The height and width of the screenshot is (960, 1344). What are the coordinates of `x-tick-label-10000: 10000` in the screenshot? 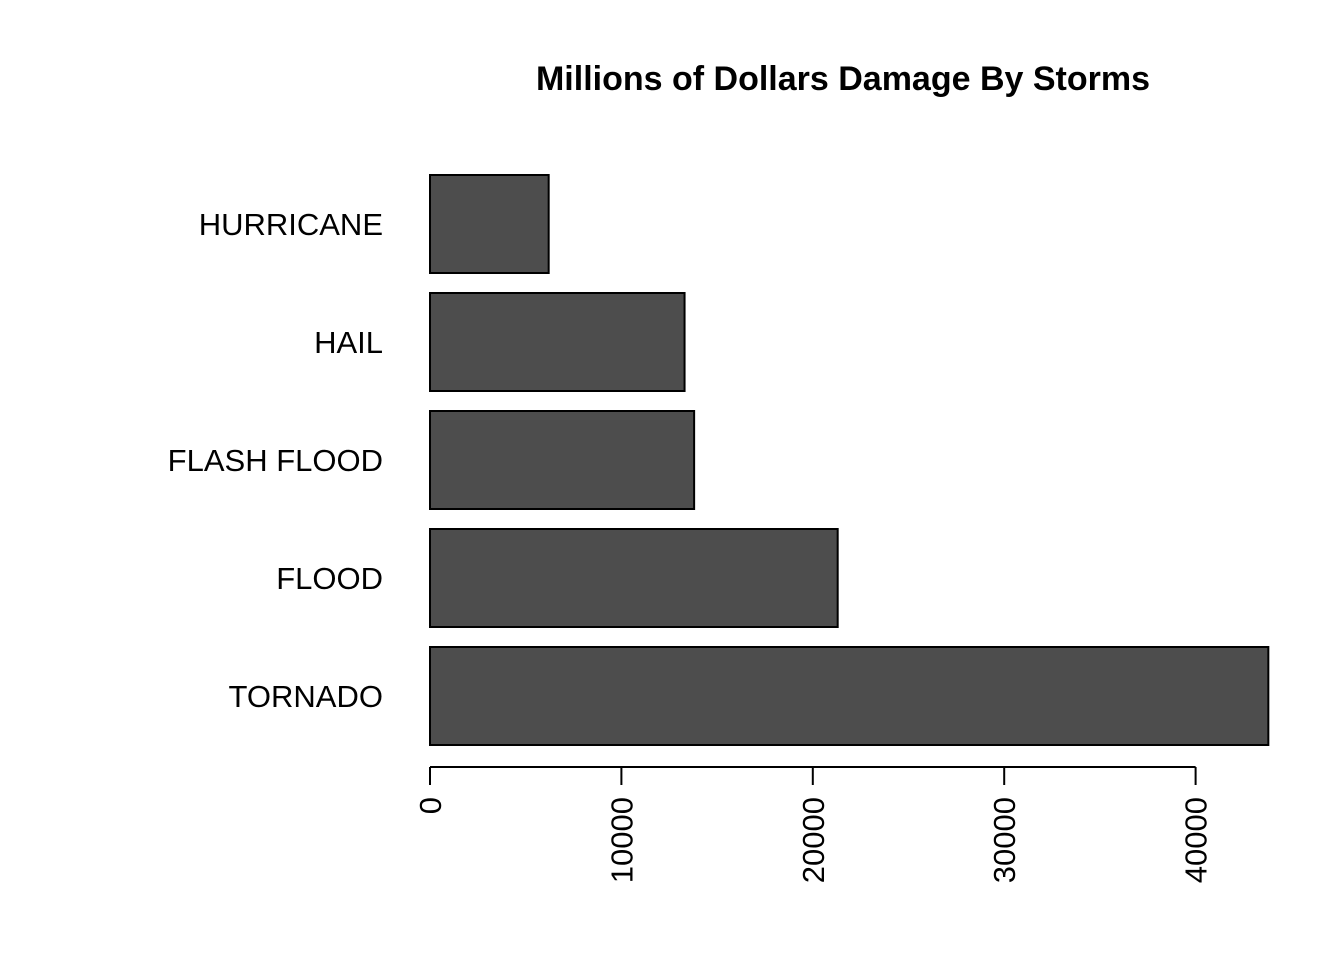 It's located at (621, 840).